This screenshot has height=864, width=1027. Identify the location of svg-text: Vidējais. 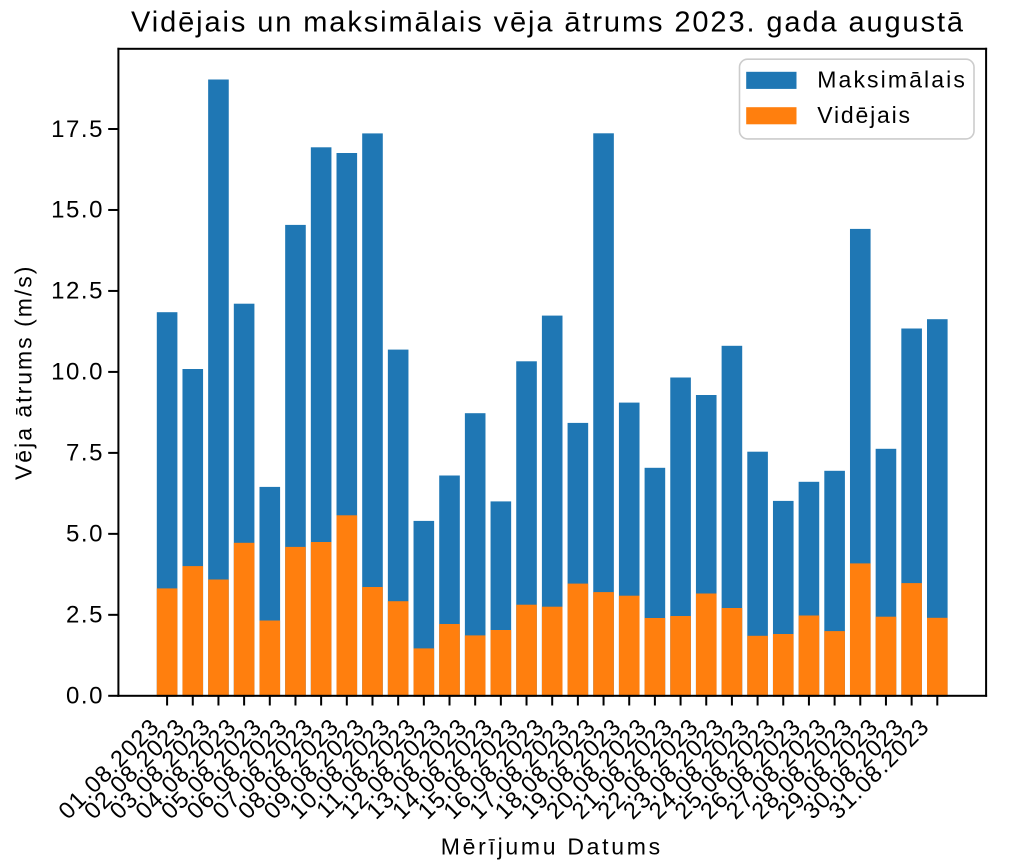
(864, 115).